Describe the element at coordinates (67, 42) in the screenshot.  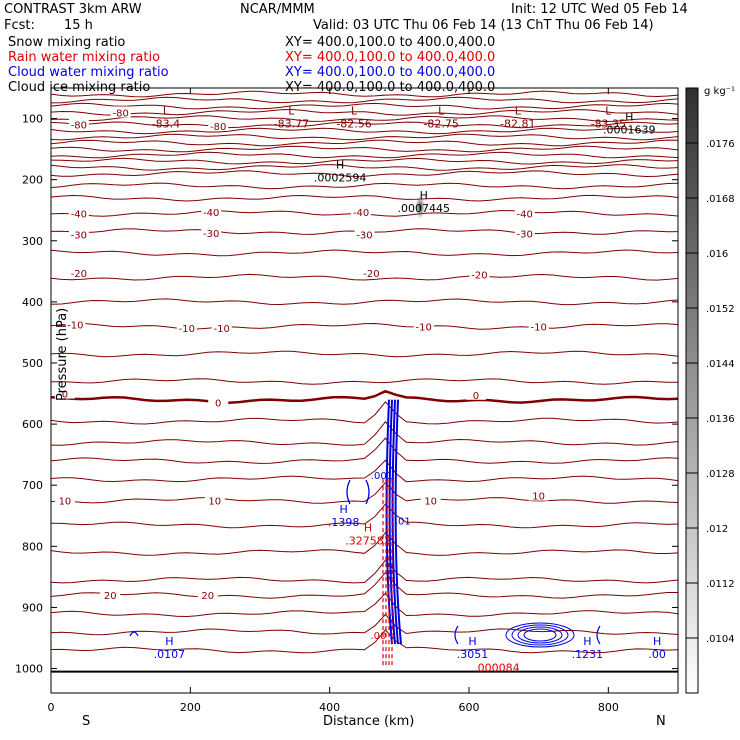
I see `field-name-snow: Snow mixing ratio` at that location.